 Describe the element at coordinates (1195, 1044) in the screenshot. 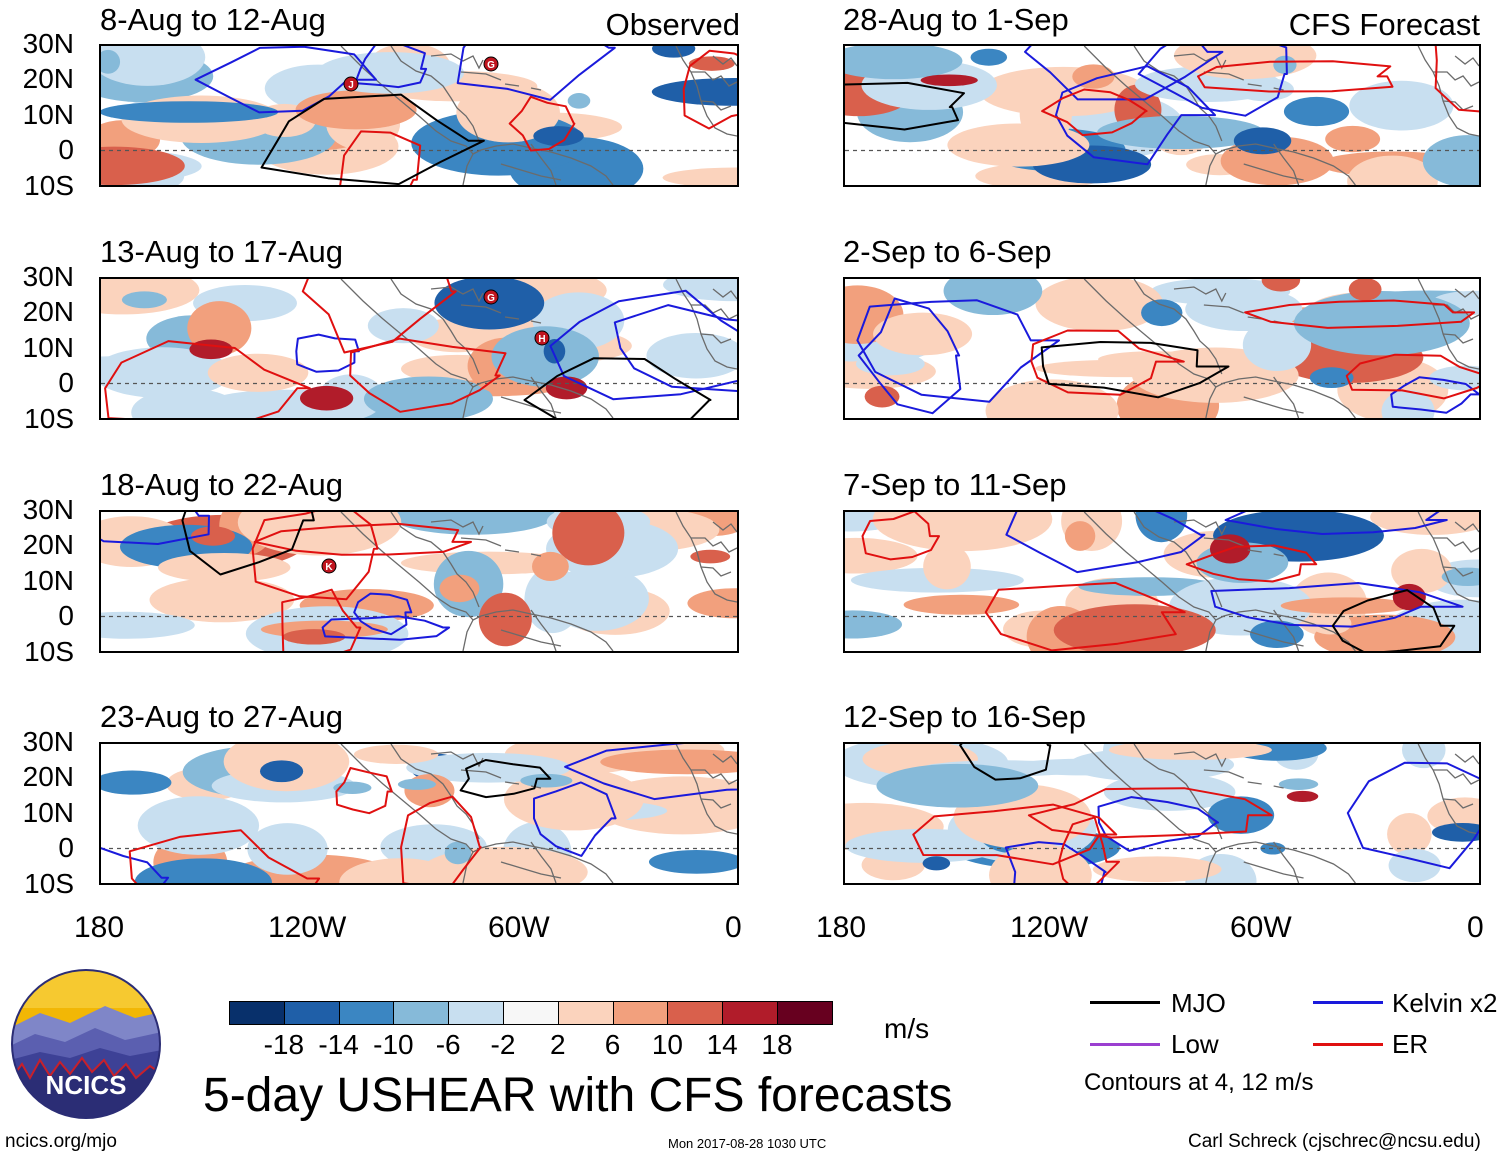

I see `legend-label-low: Low` at that location.